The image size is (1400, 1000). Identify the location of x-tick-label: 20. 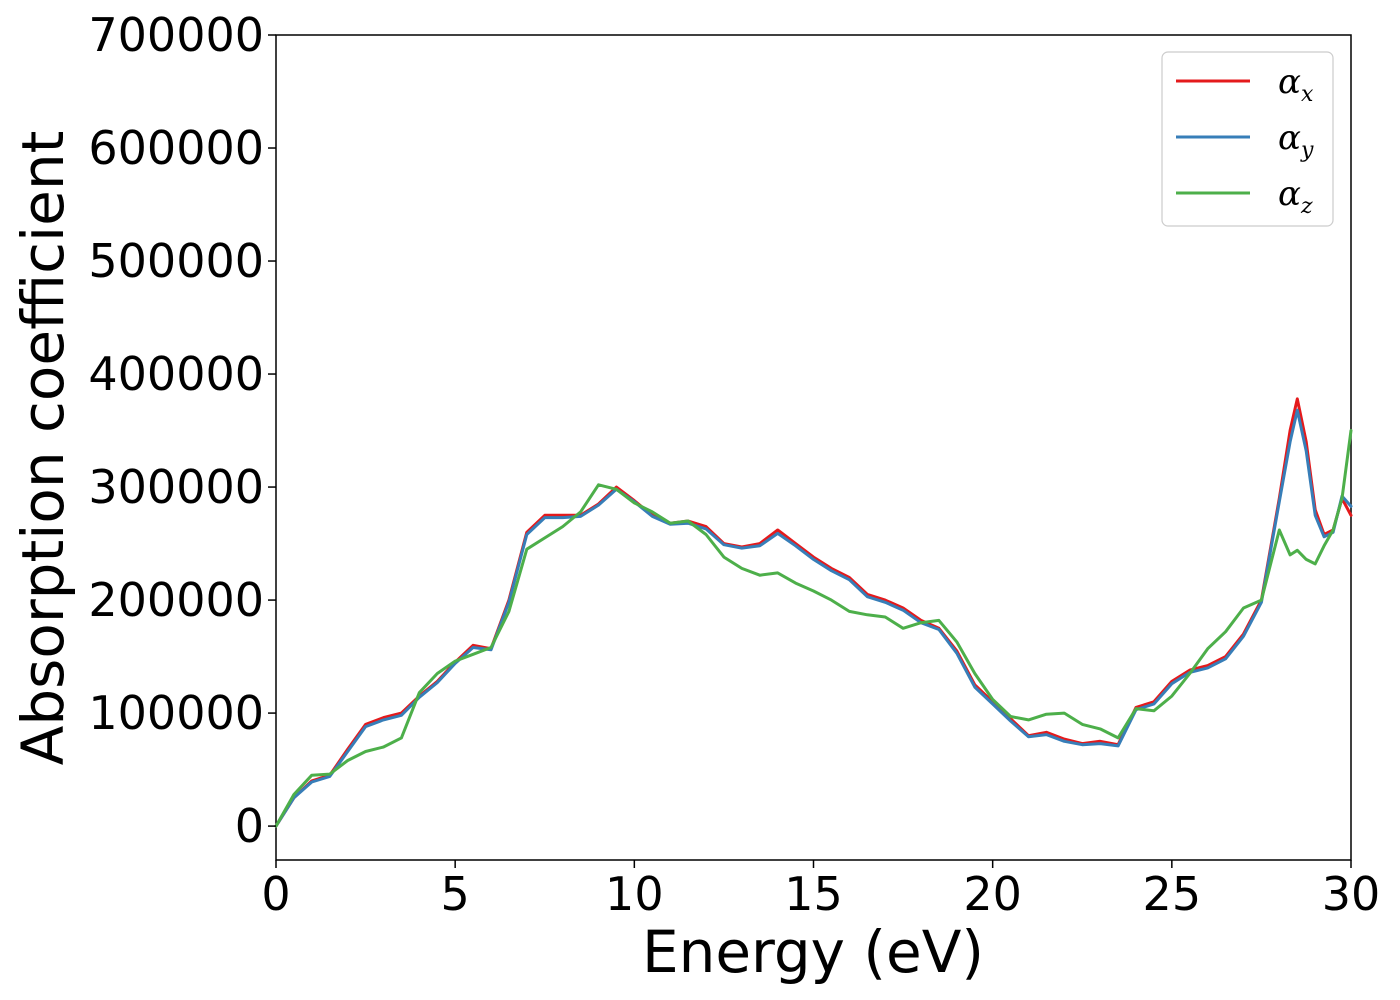
(992, 894).